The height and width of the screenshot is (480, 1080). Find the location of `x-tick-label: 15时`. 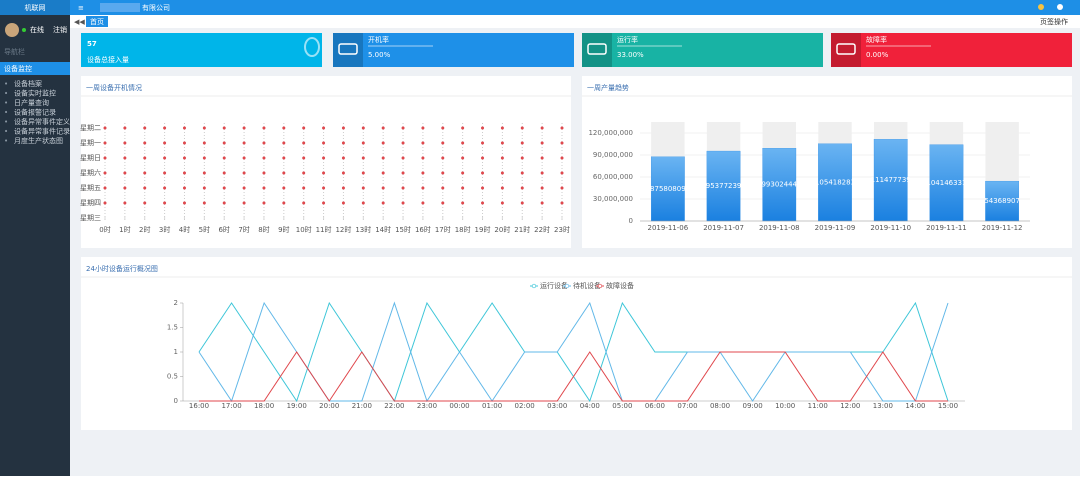

x-tick-label: 15时 is located at coordinates (403, 229).